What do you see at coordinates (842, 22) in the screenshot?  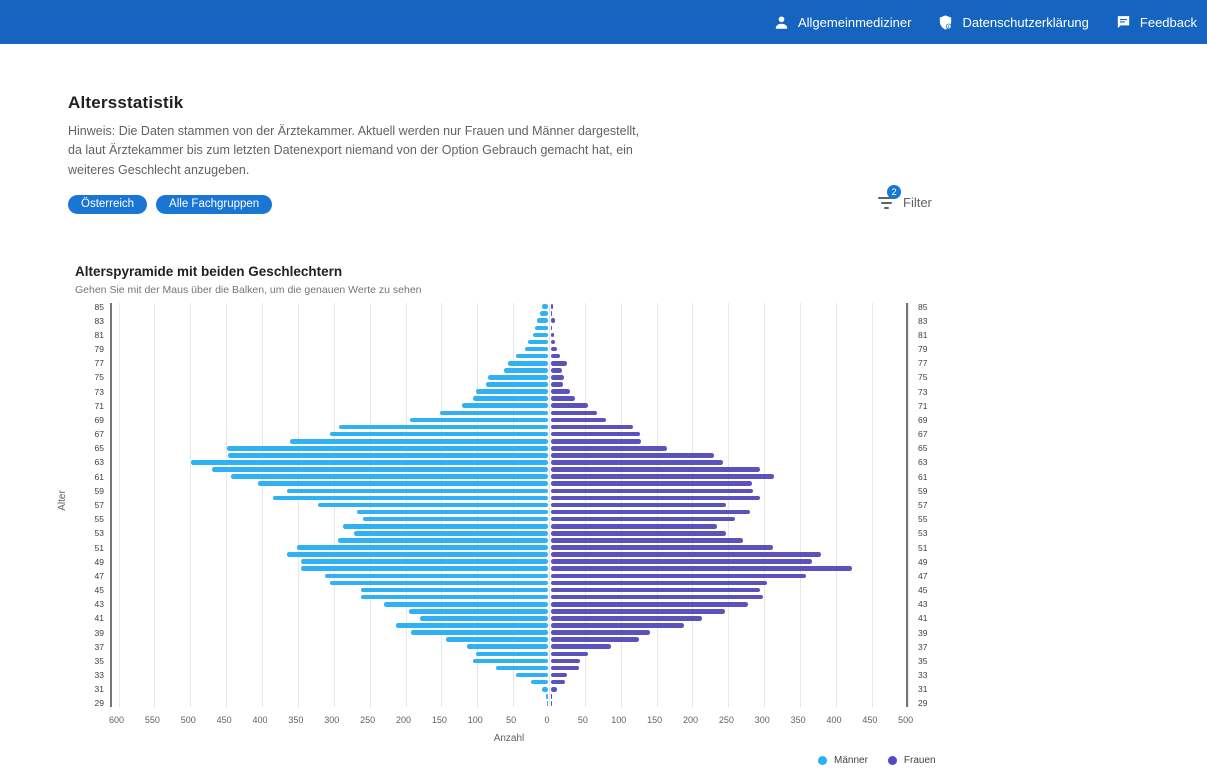 I see `nav-allgemeinmediziner: Allgemeinmediziner` at bounding box center [842, 22].